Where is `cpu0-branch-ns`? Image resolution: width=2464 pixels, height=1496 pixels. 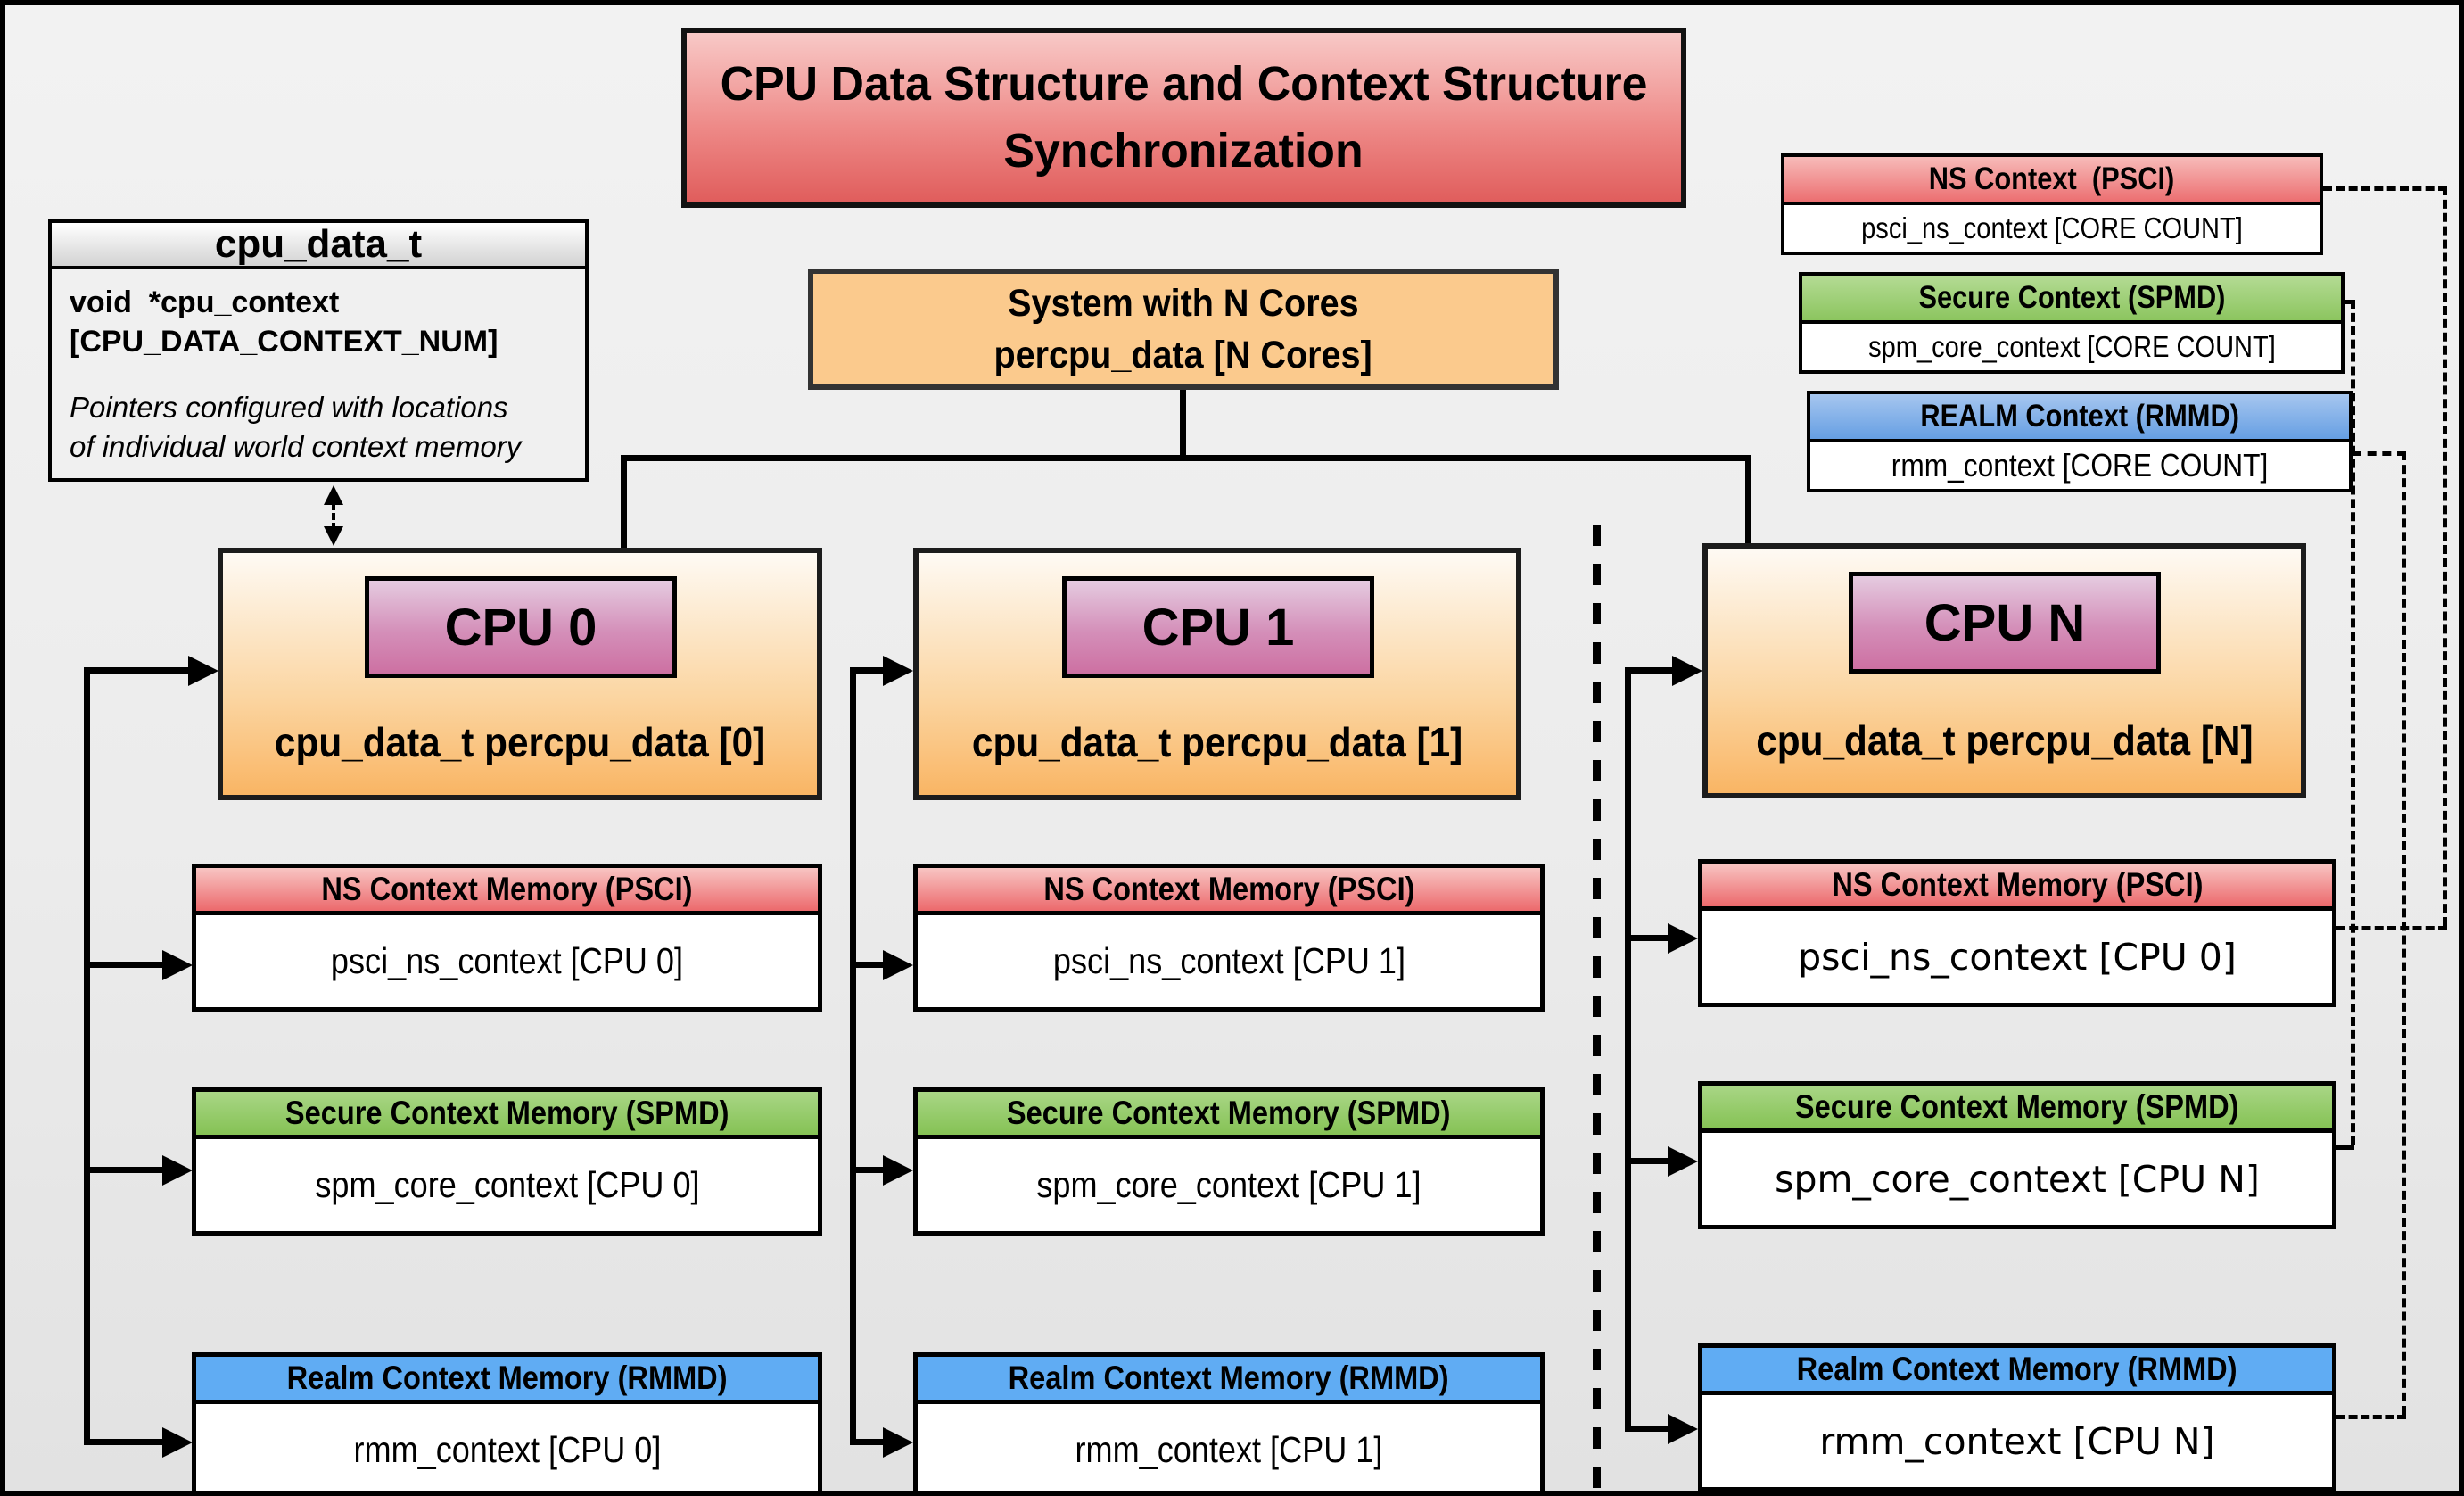 cpu0-branch-ns is located at coordinates (124, 965).